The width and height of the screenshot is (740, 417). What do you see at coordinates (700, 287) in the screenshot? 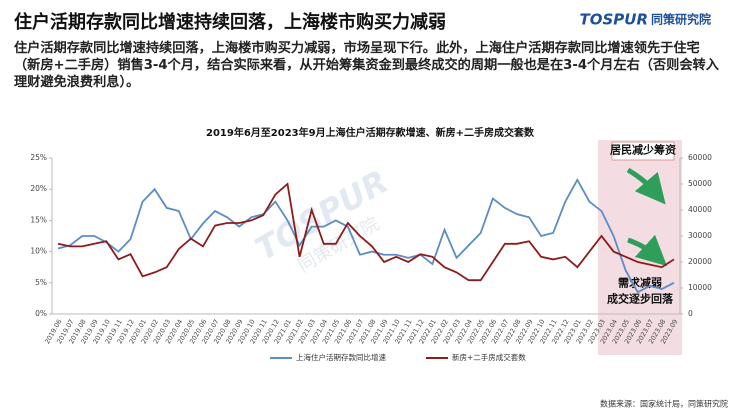
I see `y2-tick-label: 10000` at bounding box center [700, 287].